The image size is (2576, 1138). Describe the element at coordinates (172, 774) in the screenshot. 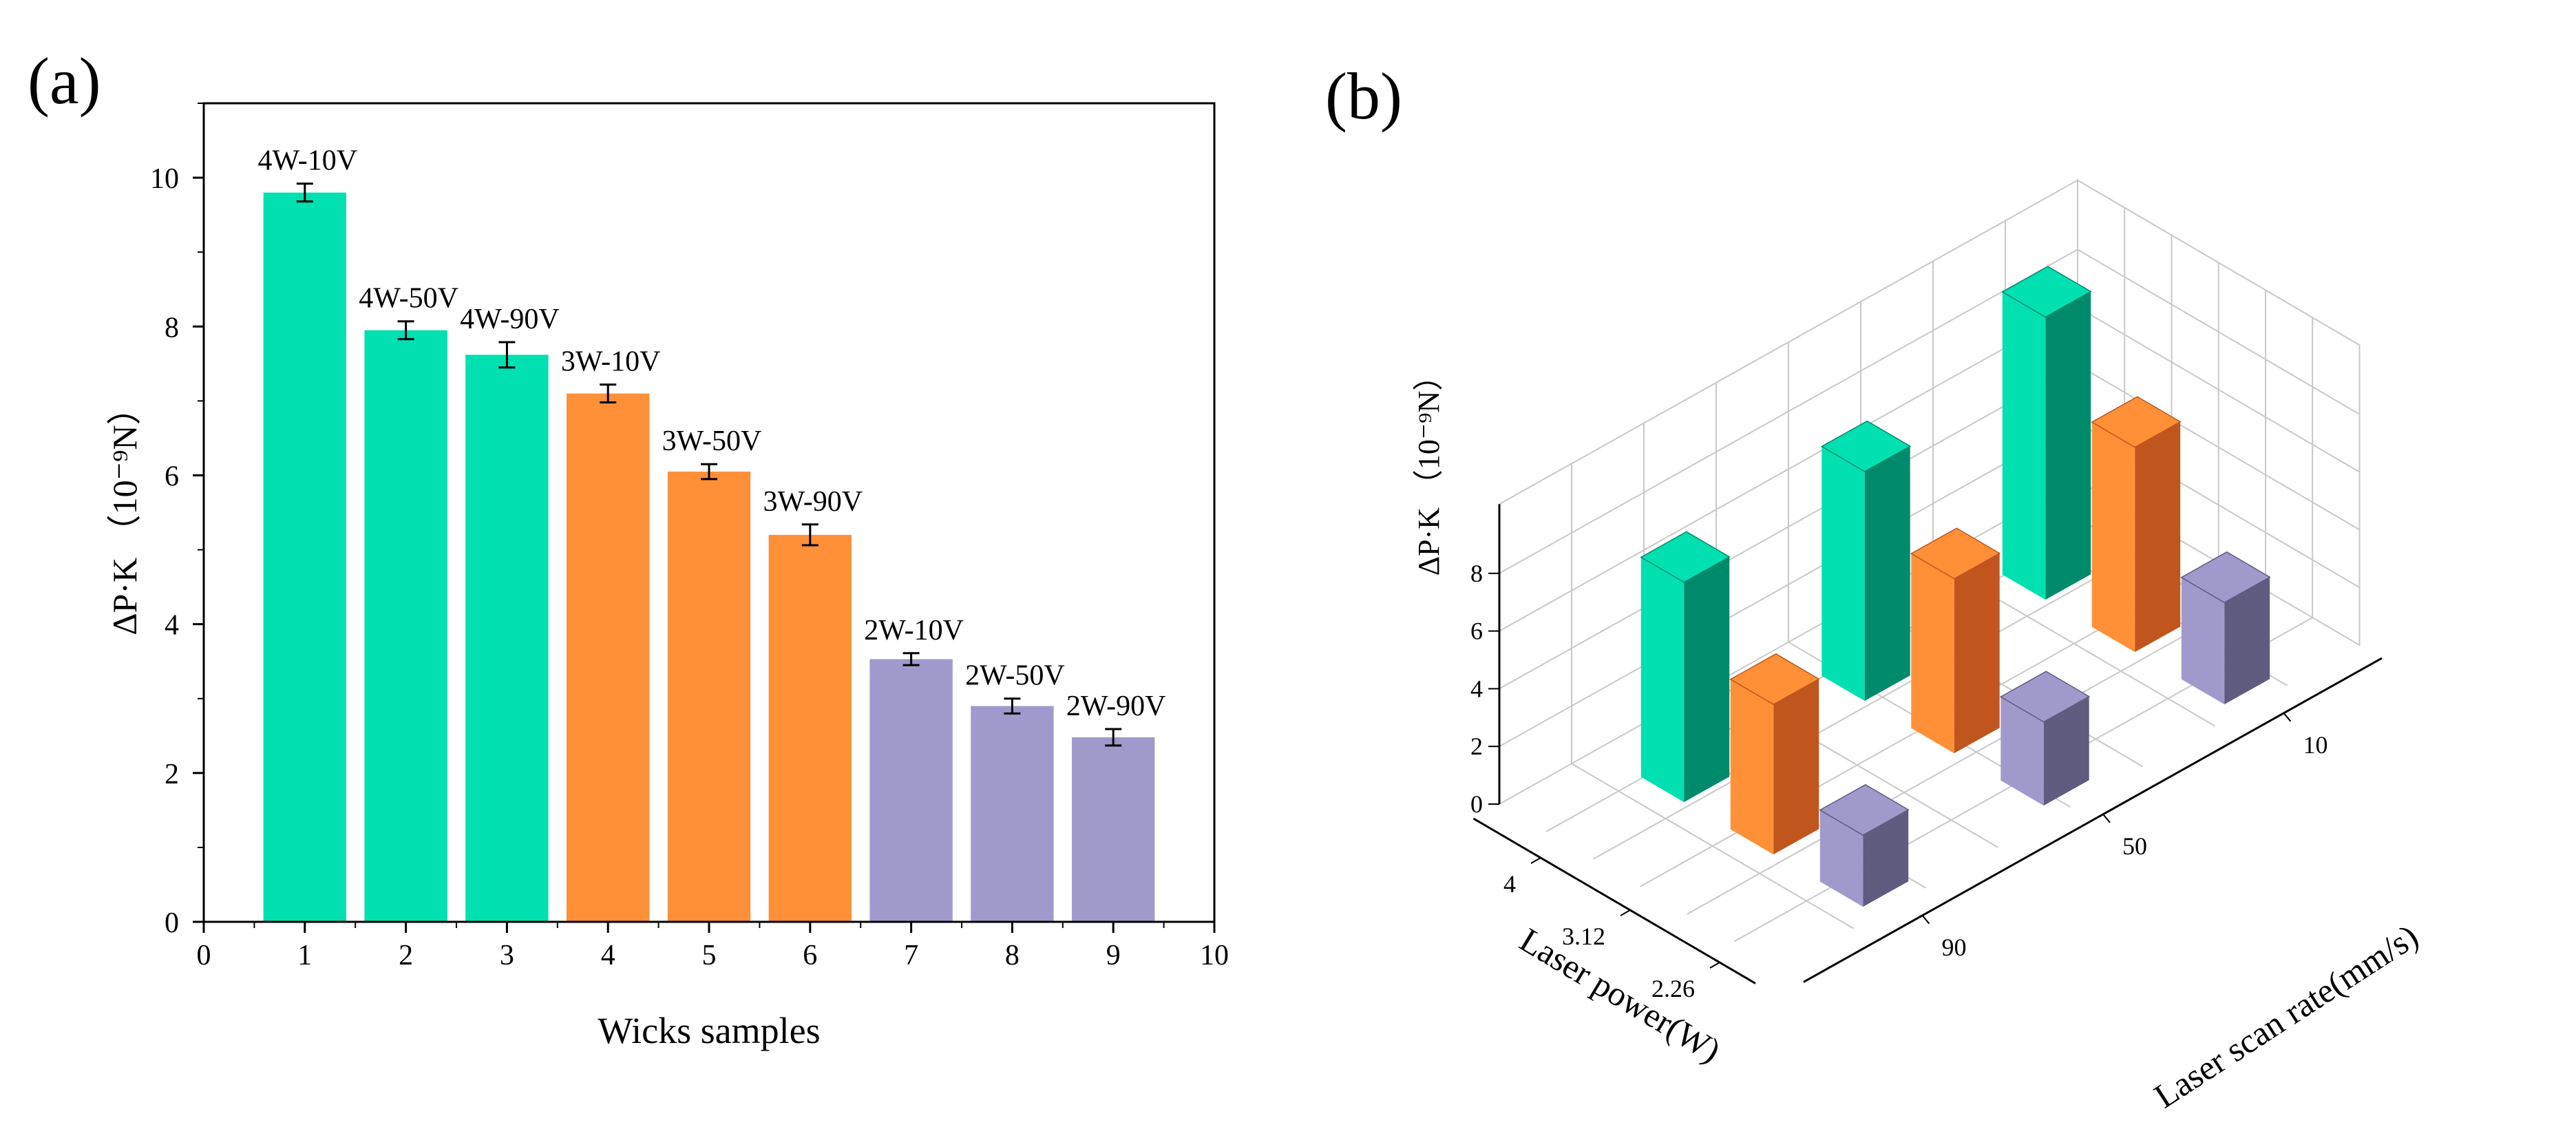

I see `y-tick-label: 2` at that location.